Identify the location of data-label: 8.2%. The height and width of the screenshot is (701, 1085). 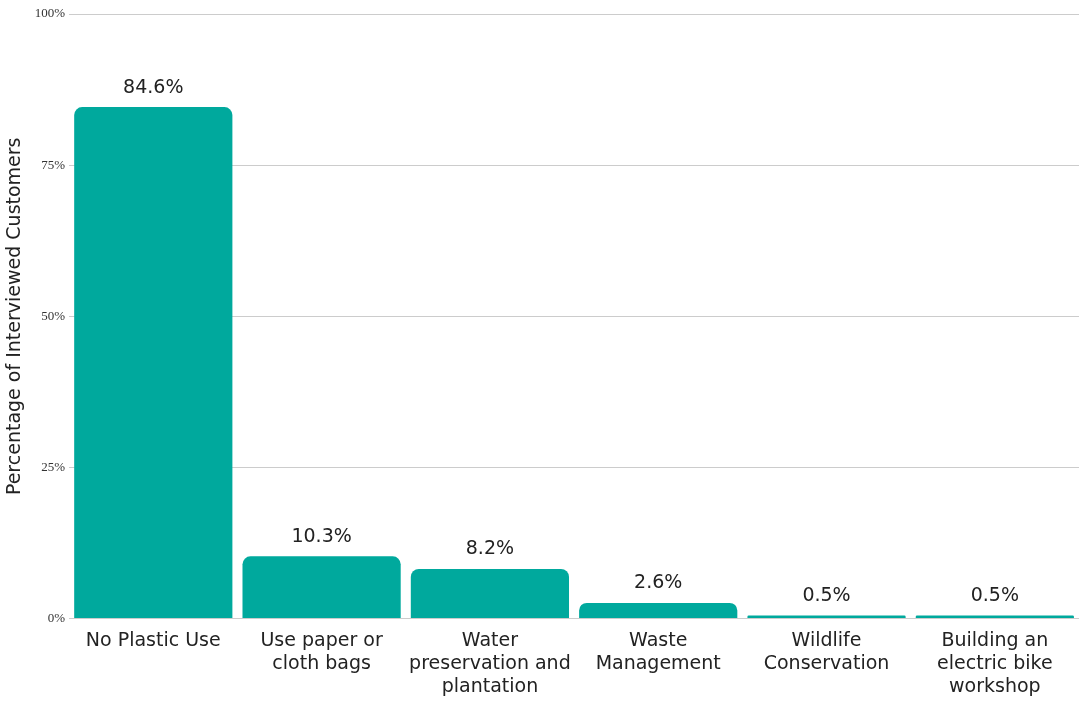
(490, 547).